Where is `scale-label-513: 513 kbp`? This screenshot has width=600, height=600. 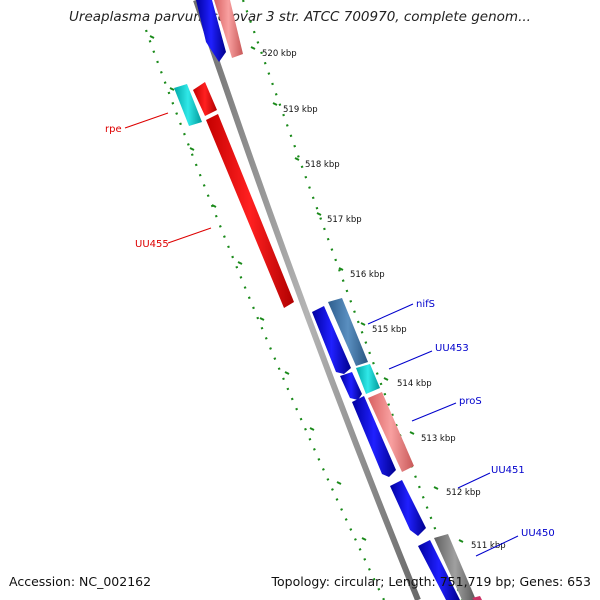 scale-label-513: 513 kbp is located at coordinates (438, 439).